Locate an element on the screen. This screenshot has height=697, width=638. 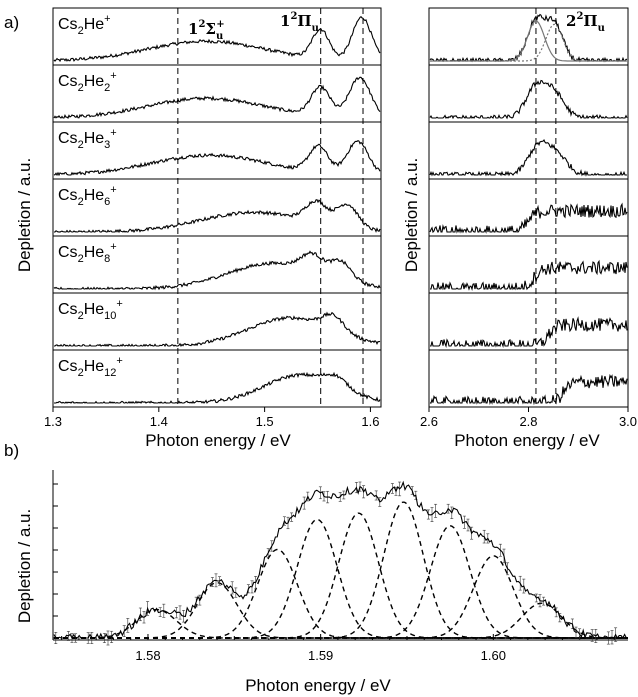
panel-b-label: b) is located at coordinates (11, 450).